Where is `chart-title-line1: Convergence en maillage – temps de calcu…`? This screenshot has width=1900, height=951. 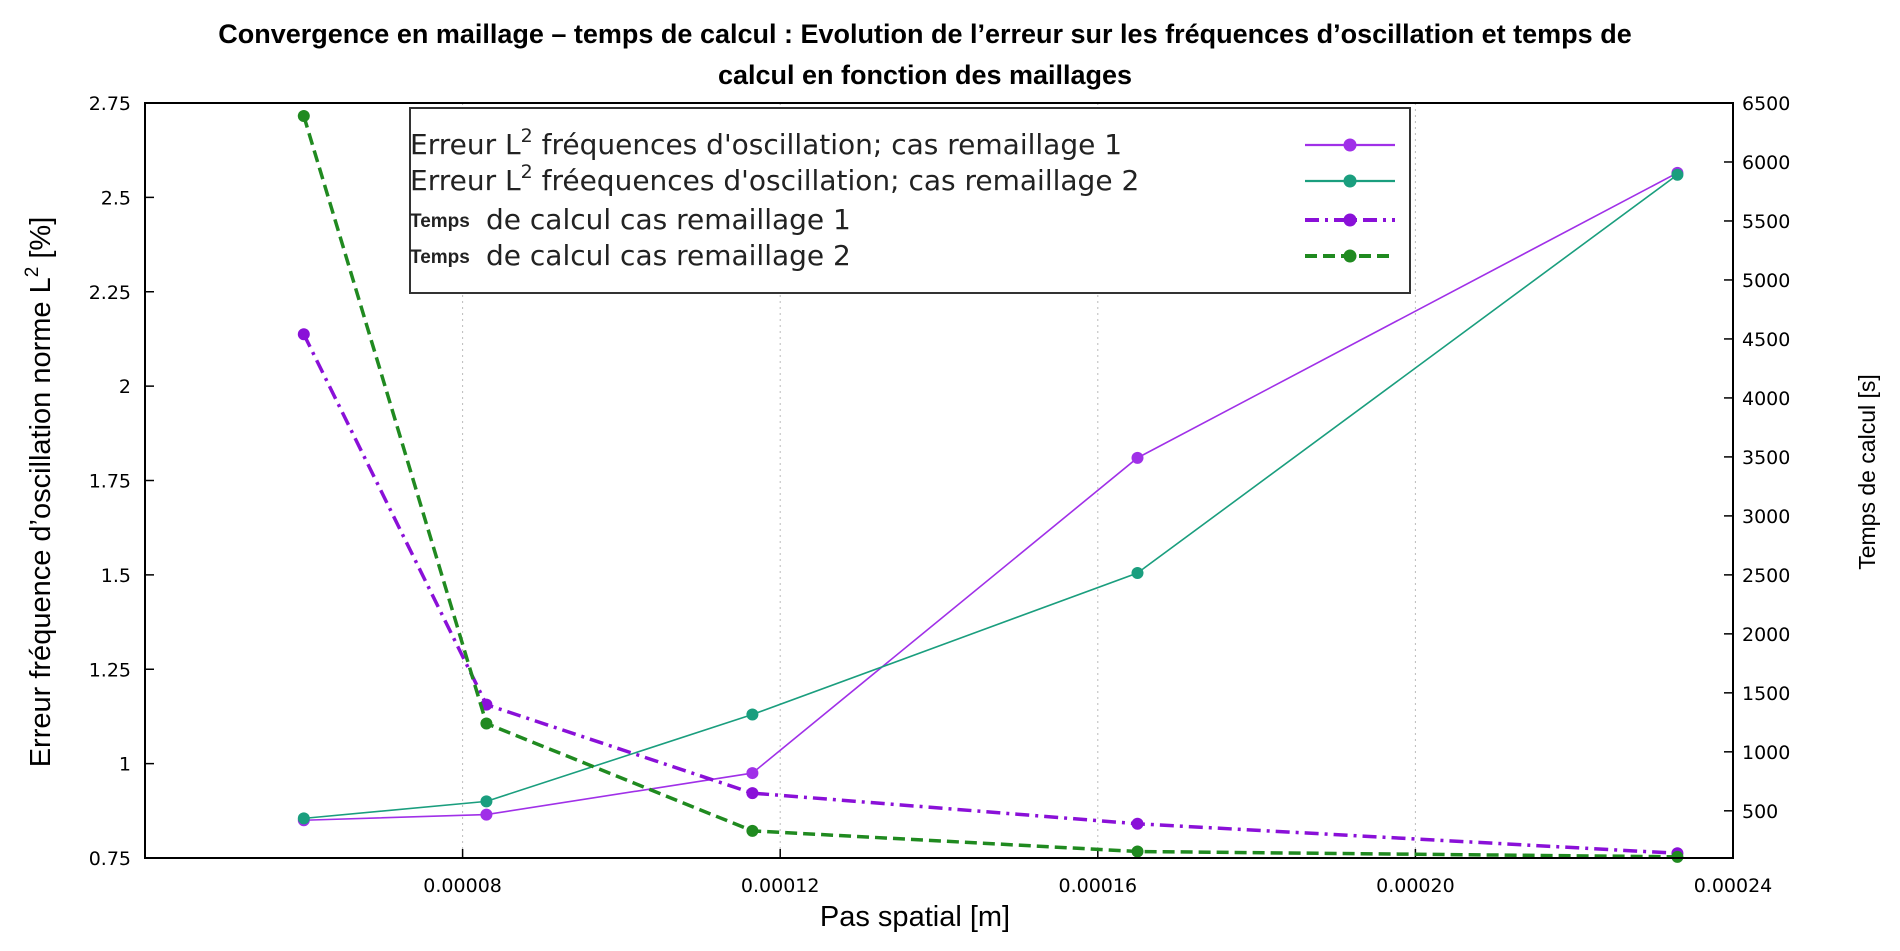
chart-title-line1: Convergence en maillage – temps de calcu… is located at coordinates (924, 34).